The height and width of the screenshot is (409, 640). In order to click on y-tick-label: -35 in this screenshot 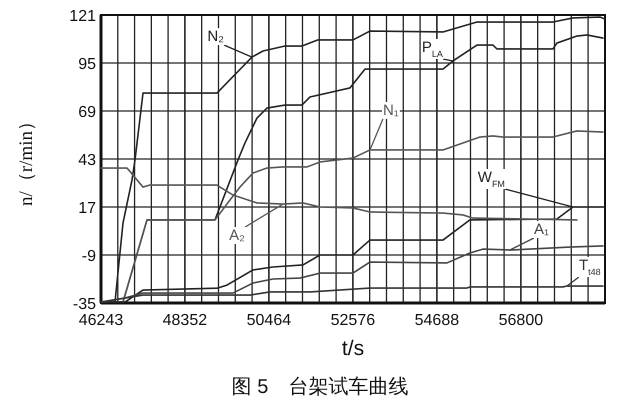, I will do `click(84, 304)`.